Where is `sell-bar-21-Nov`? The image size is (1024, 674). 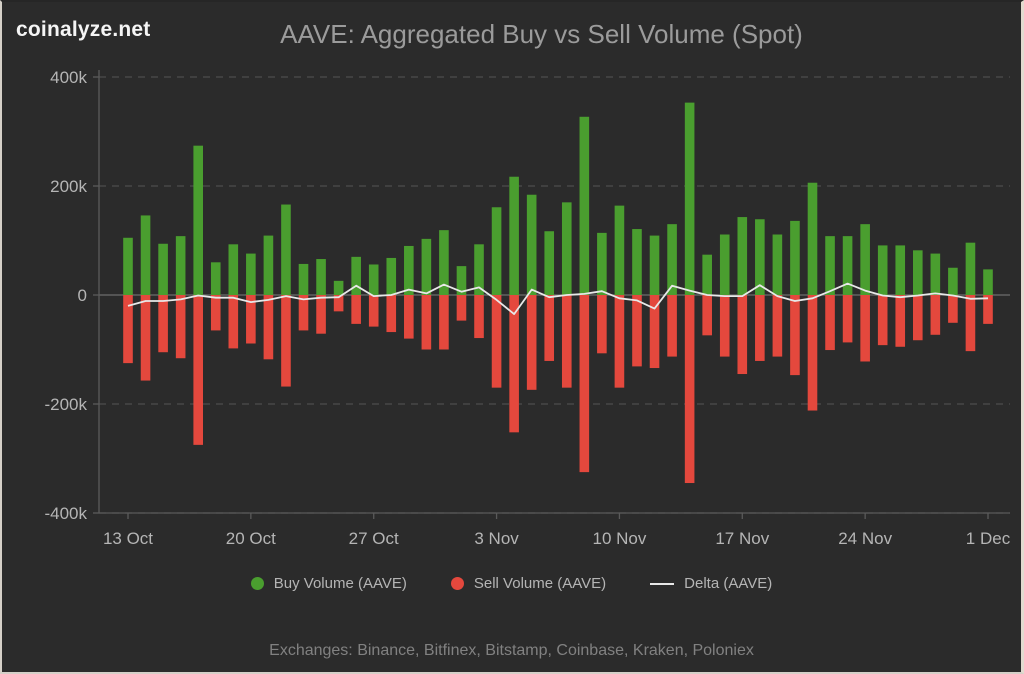 sell-bar-21-Nov is located at coordinates (812, 353).